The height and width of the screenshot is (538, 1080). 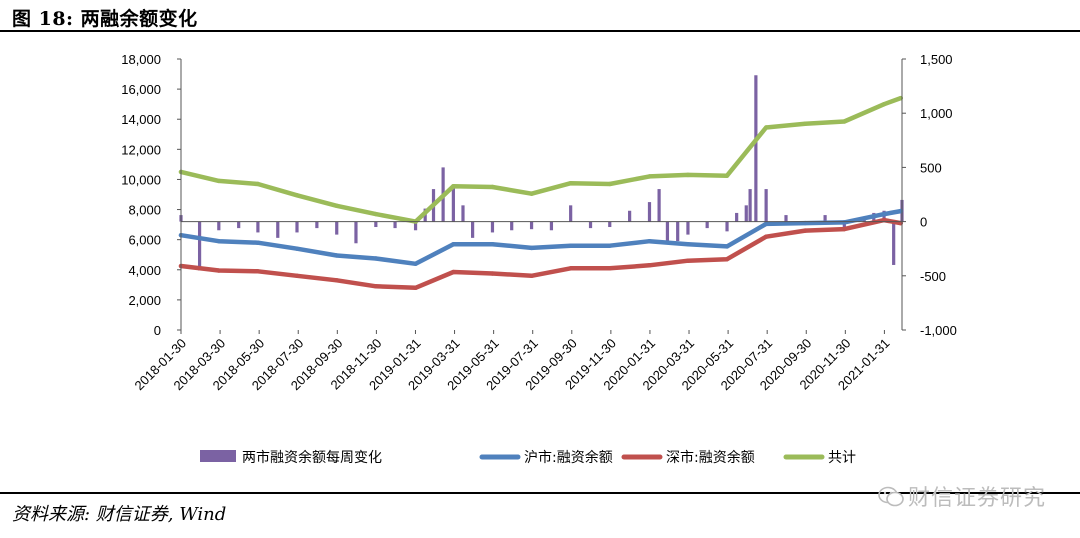 I want to click on y-left-tick-label: 14,000, so click(x=141, y=119).